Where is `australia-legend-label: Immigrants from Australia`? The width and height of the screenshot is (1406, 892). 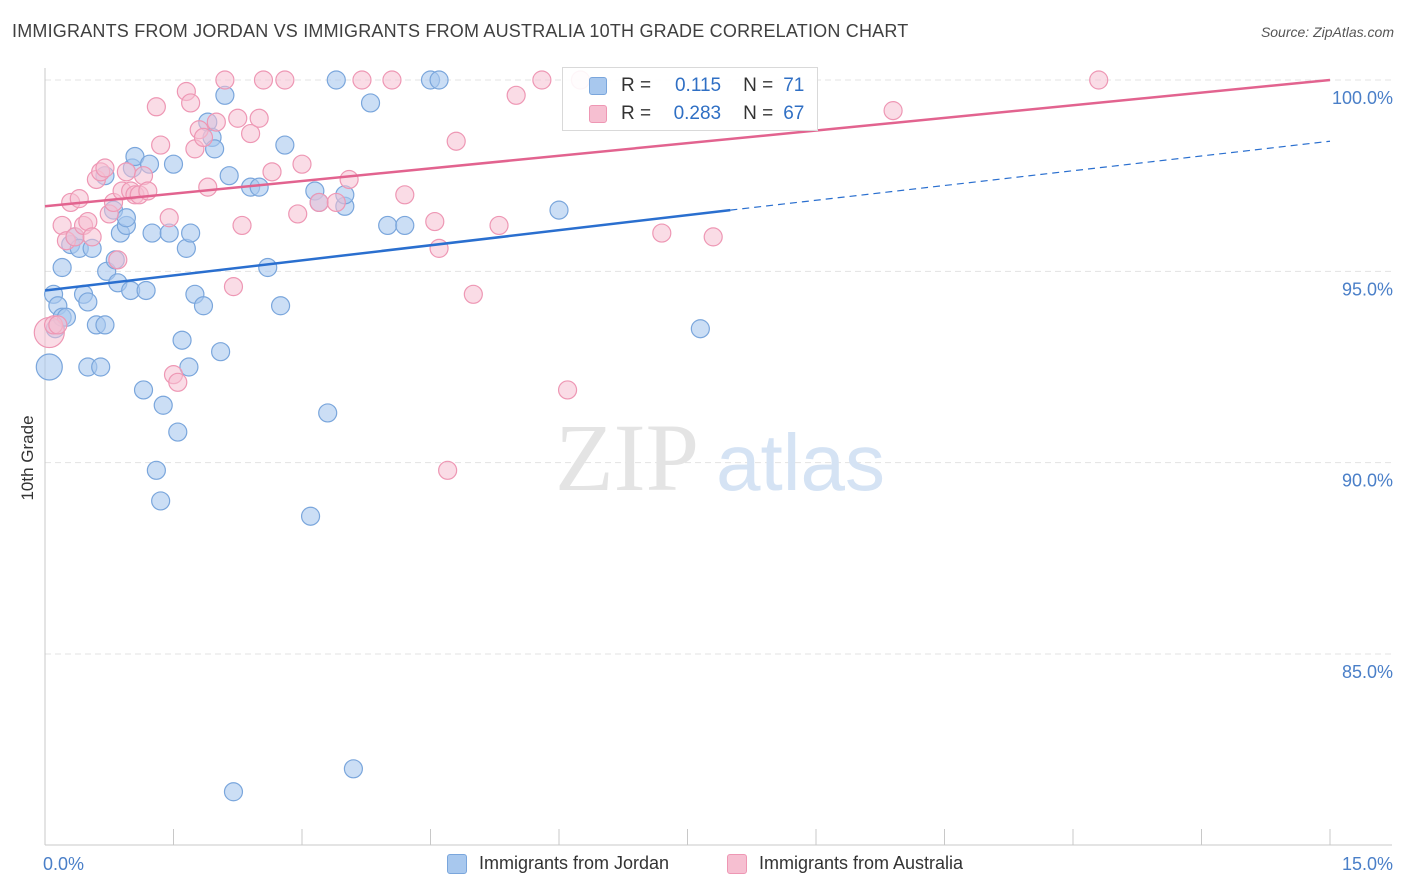
australia-legend-label: Immigrants from Australia is located at coordinates (861, 863).